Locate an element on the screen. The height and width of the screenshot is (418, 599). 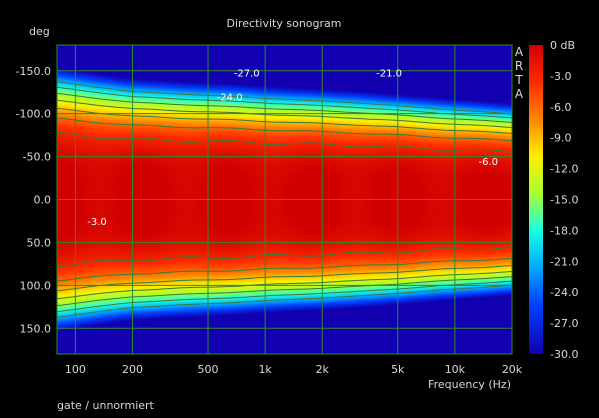
y-tick-label: -50.0 is located at coordinates (37, 157).